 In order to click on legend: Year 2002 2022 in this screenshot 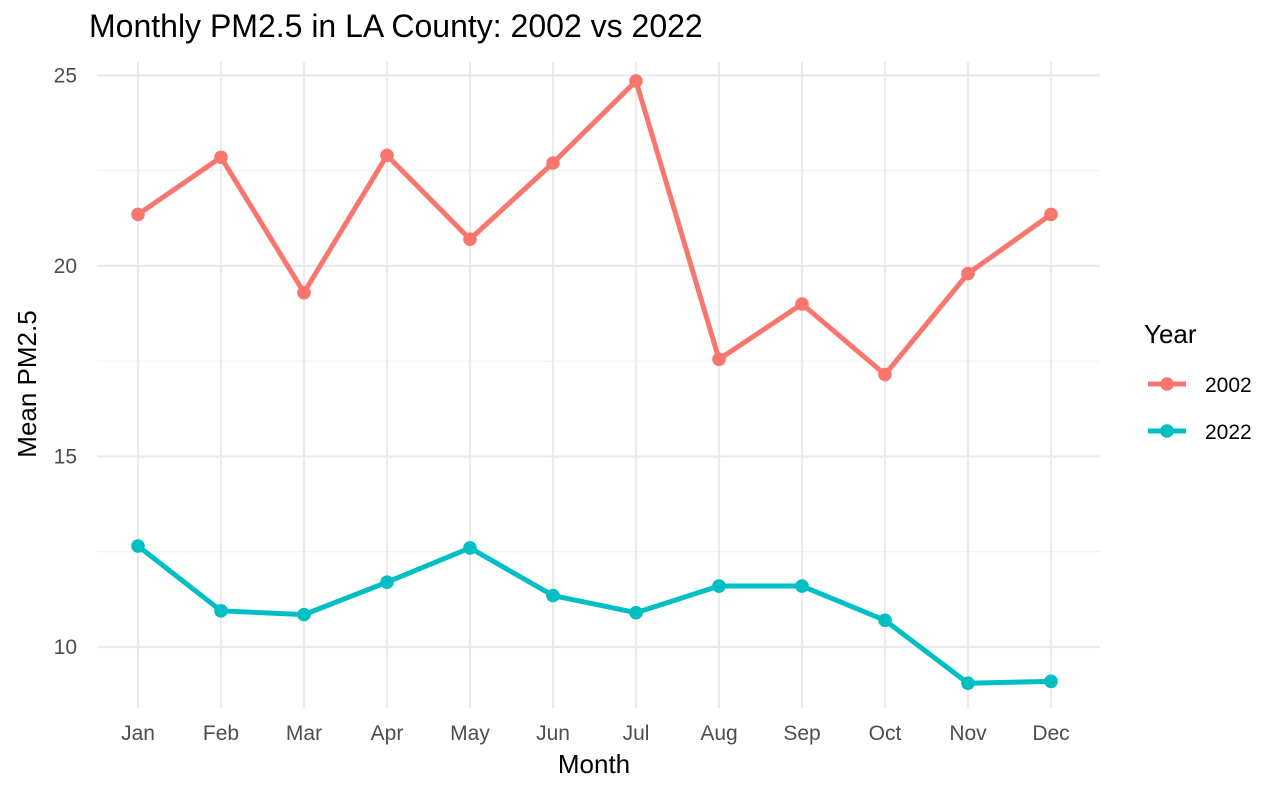, I will do `click(1198, 381)`.